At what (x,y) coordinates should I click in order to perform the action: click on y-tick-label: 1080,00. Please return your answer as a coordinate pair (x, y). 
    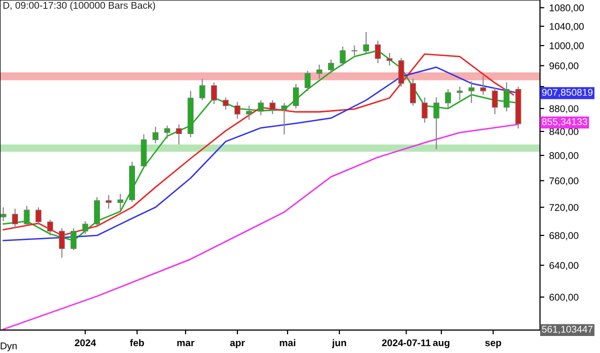
    Looking at the image, I should click on (567, 8).